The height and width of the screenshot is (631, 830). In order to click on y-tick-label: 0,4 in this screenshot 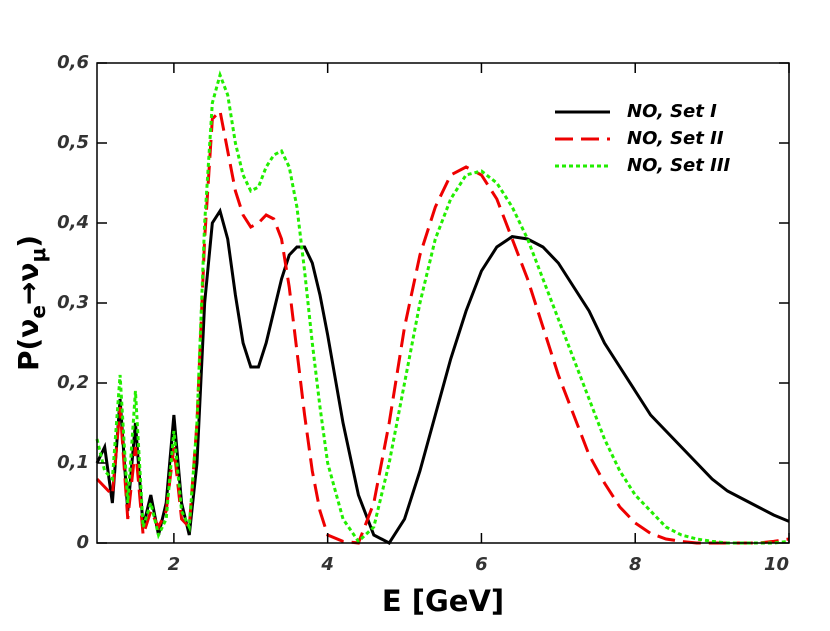, I will do `click(73, 222)`.